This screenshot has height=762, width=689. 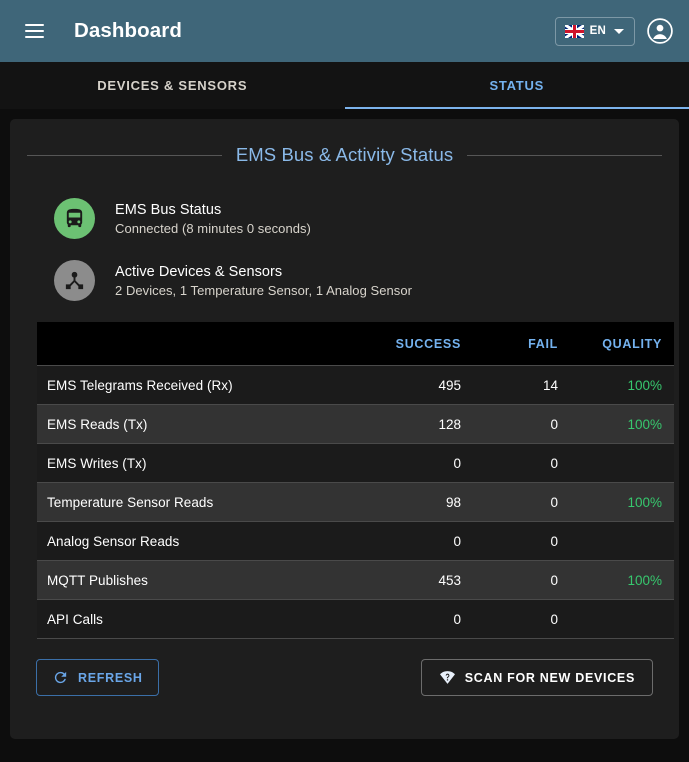 I want to click on cell-name: API Calls, so click(x=197, y=619).